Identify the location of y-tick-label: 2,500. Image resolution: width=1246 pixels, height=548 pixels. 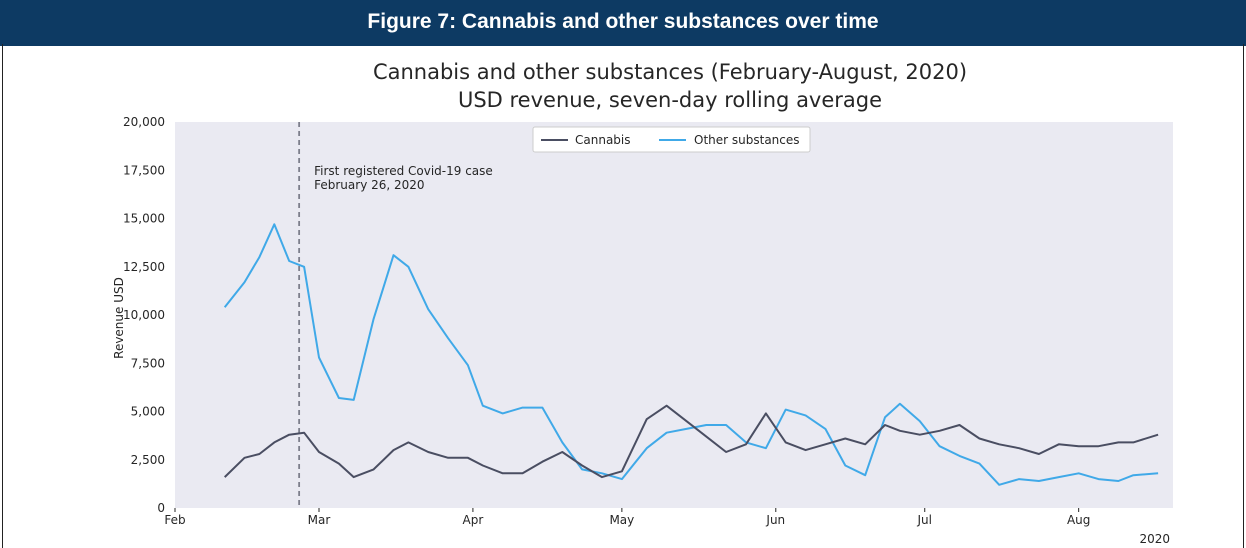
(148, 460).